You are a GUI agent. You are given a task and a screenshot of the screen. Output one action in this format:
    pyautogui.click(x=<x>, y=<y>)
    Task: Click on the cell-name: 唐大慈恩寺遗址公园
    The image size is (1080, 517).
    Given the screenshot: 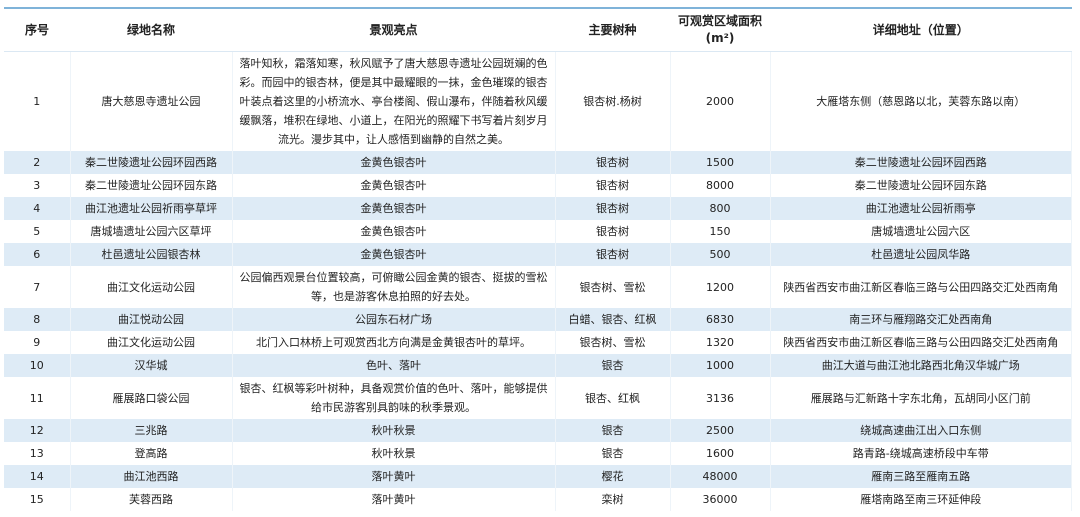 What is the action you would take?
    pyautogui.click(x=151, y=101)
    